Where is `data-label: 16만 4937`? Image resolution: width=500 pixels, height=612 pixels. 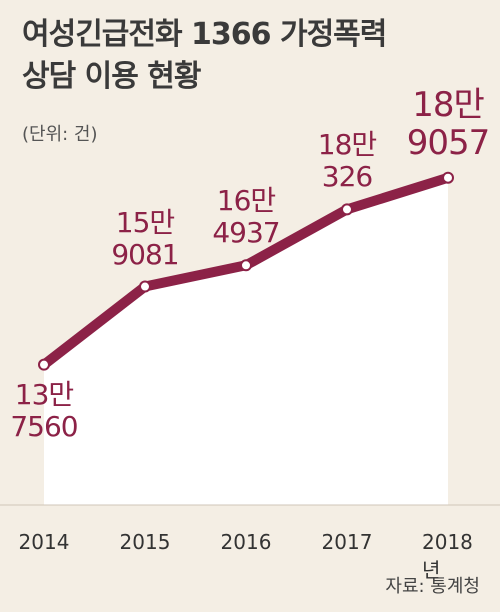 data-label: 16만 4937 is located at coordinates (246, 217).